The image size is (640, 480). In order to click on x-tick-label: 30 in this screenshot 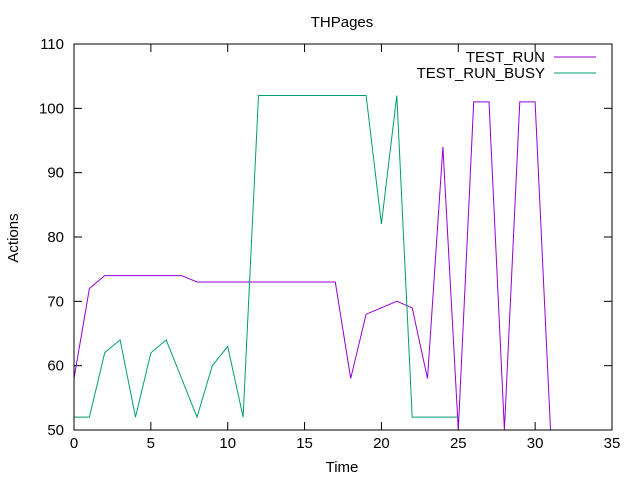, I will do `click(535, 443)`.